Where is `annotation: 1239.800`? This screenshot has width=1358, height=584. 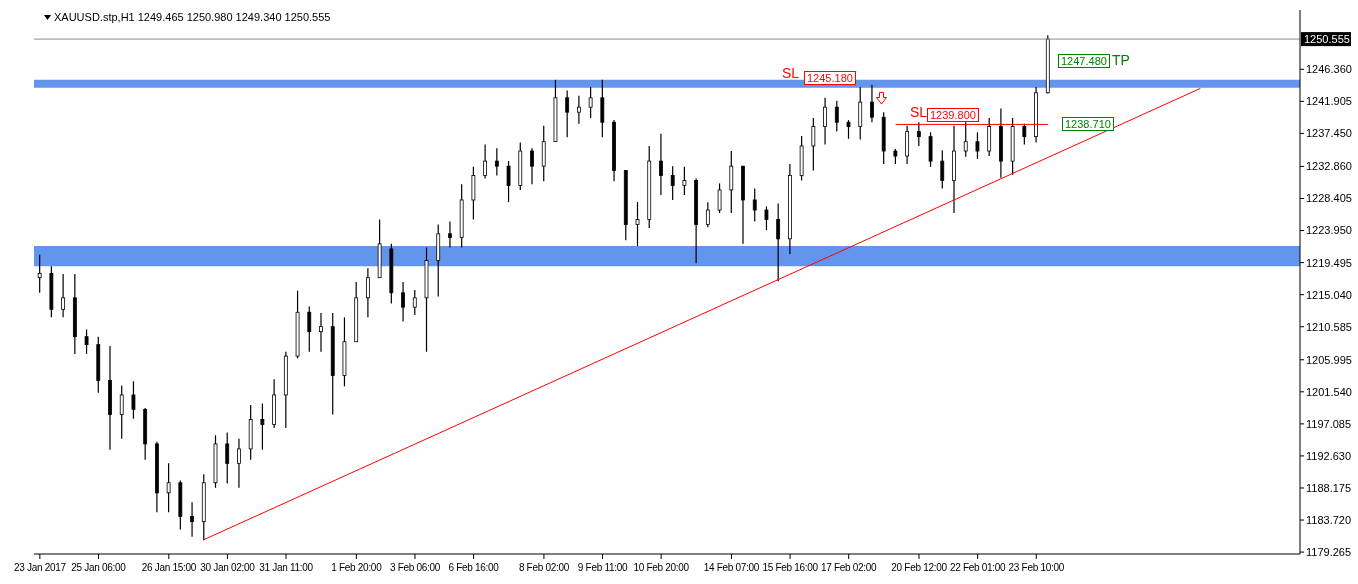
annotation: 1239.800 is located at coordinates (953, 115).